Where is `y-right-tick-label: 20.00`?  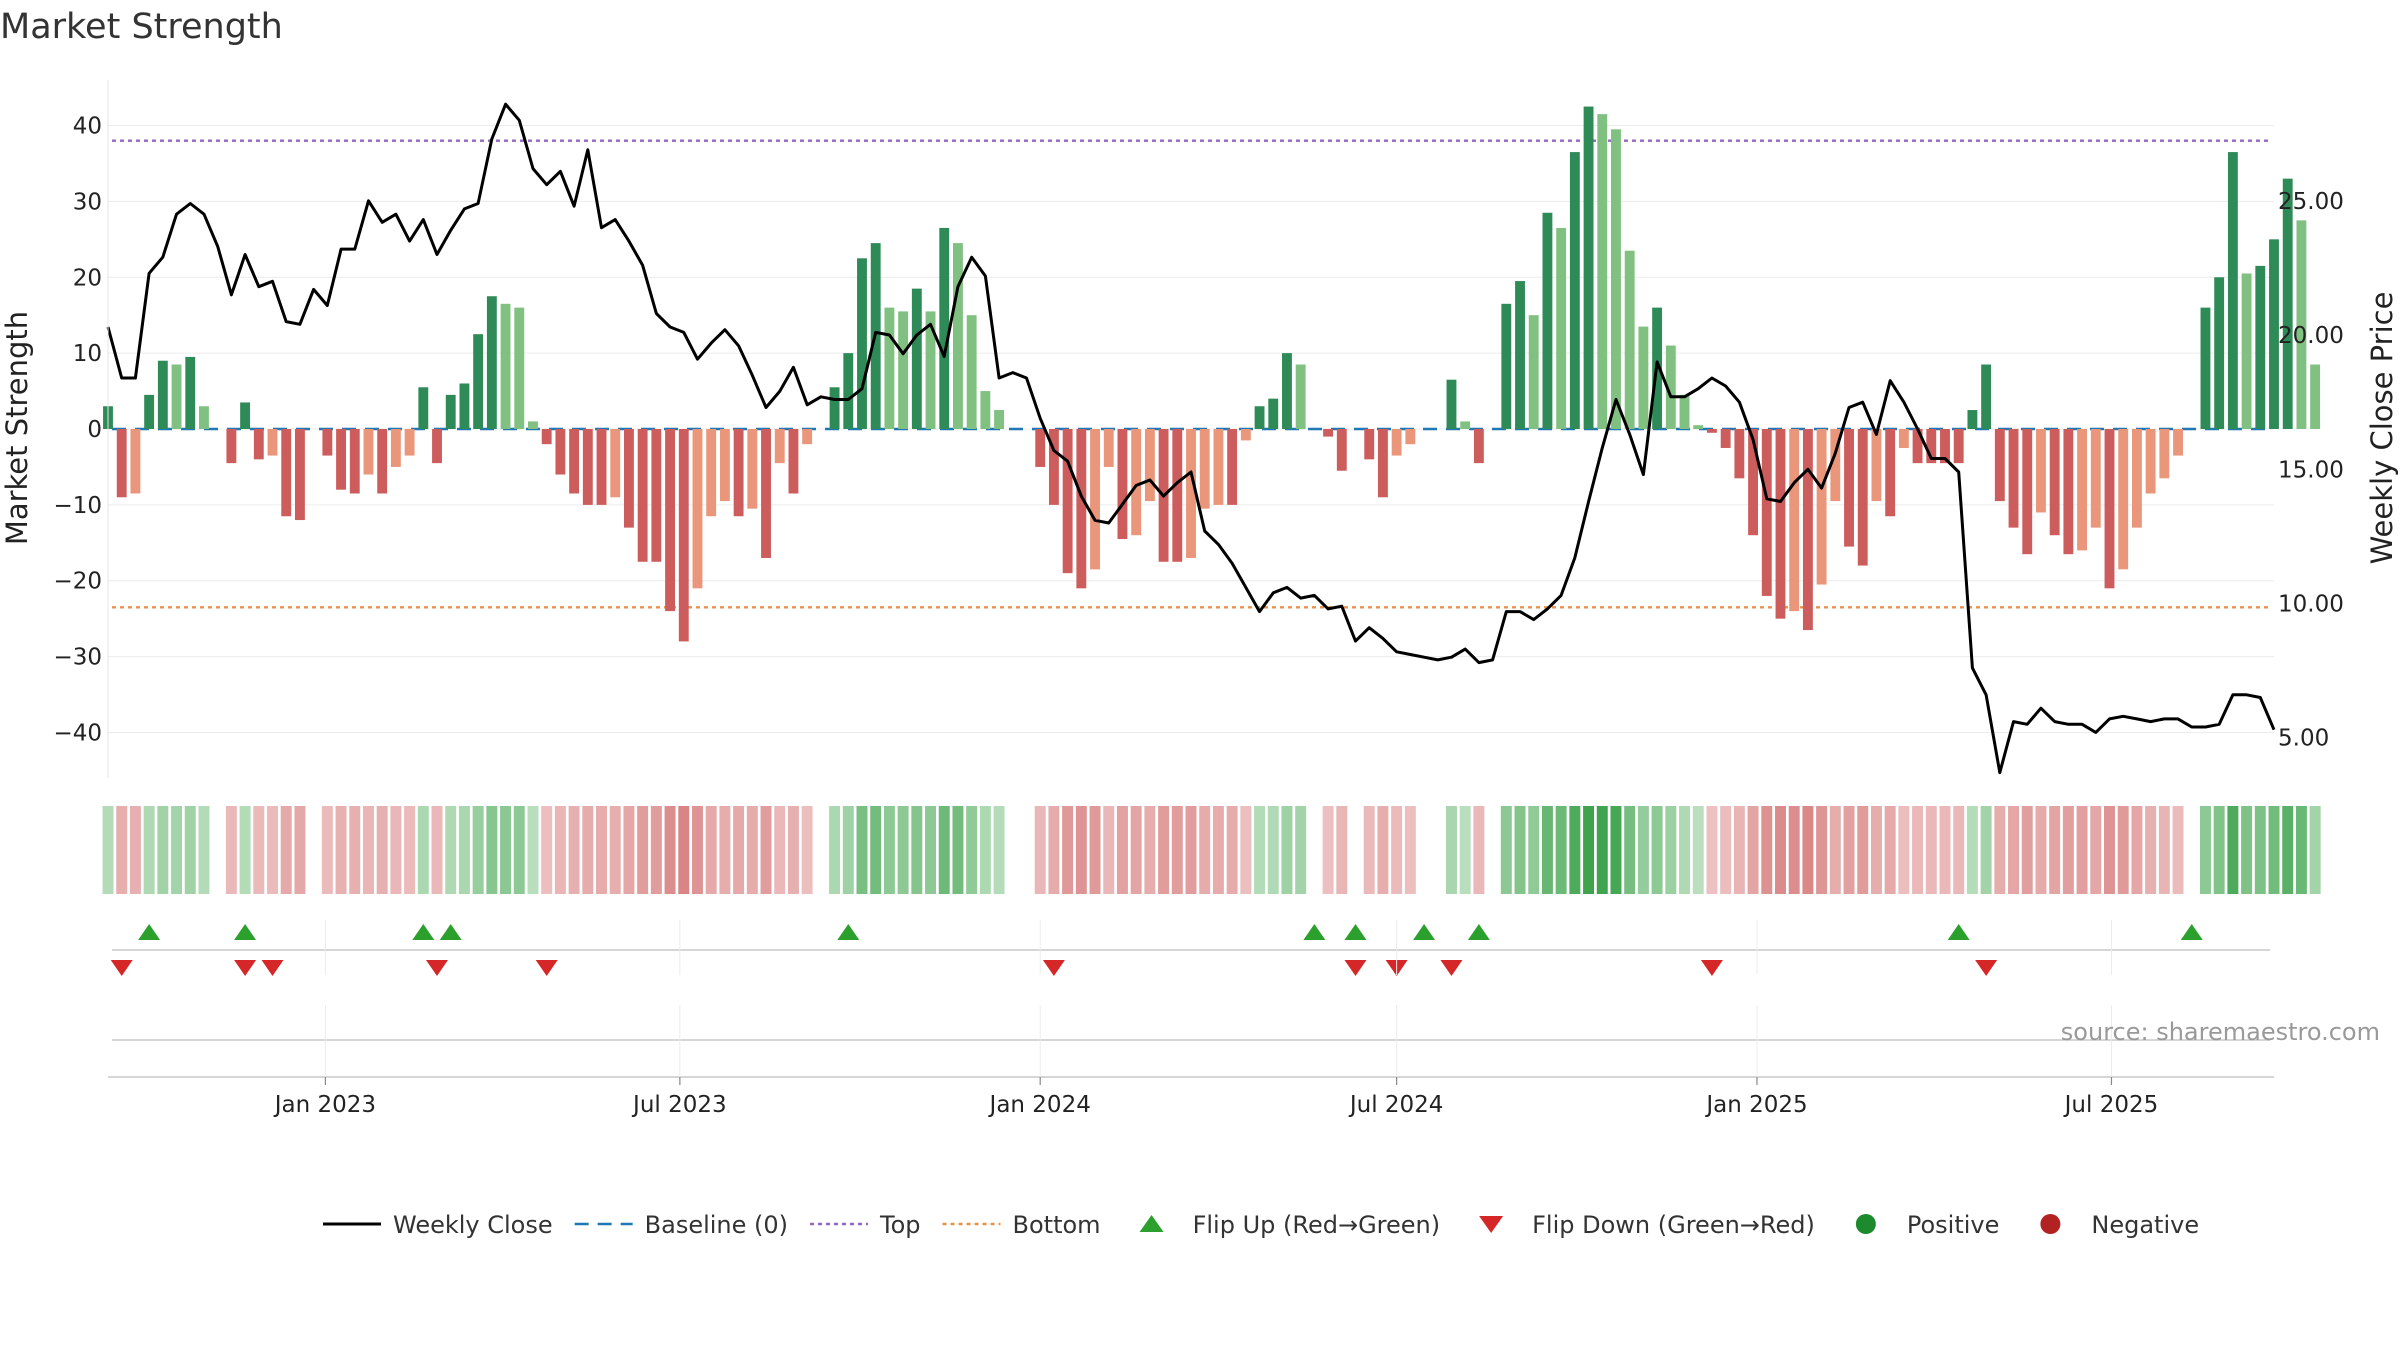
y-right-tick-label: 20.00 is located at coordinates (2311, 336).